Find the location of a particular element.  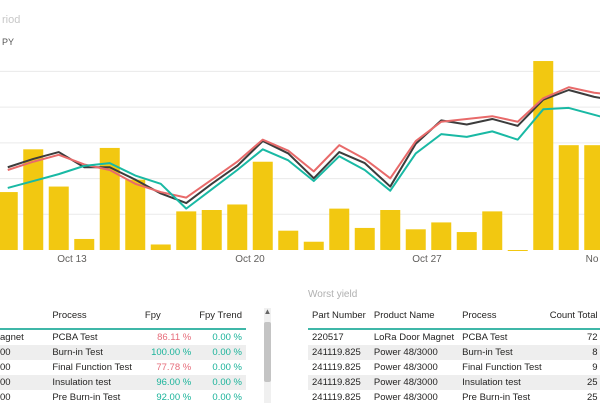

table-header-row: Process Fpy Fpy Trend is located at coordinates (123, 316).